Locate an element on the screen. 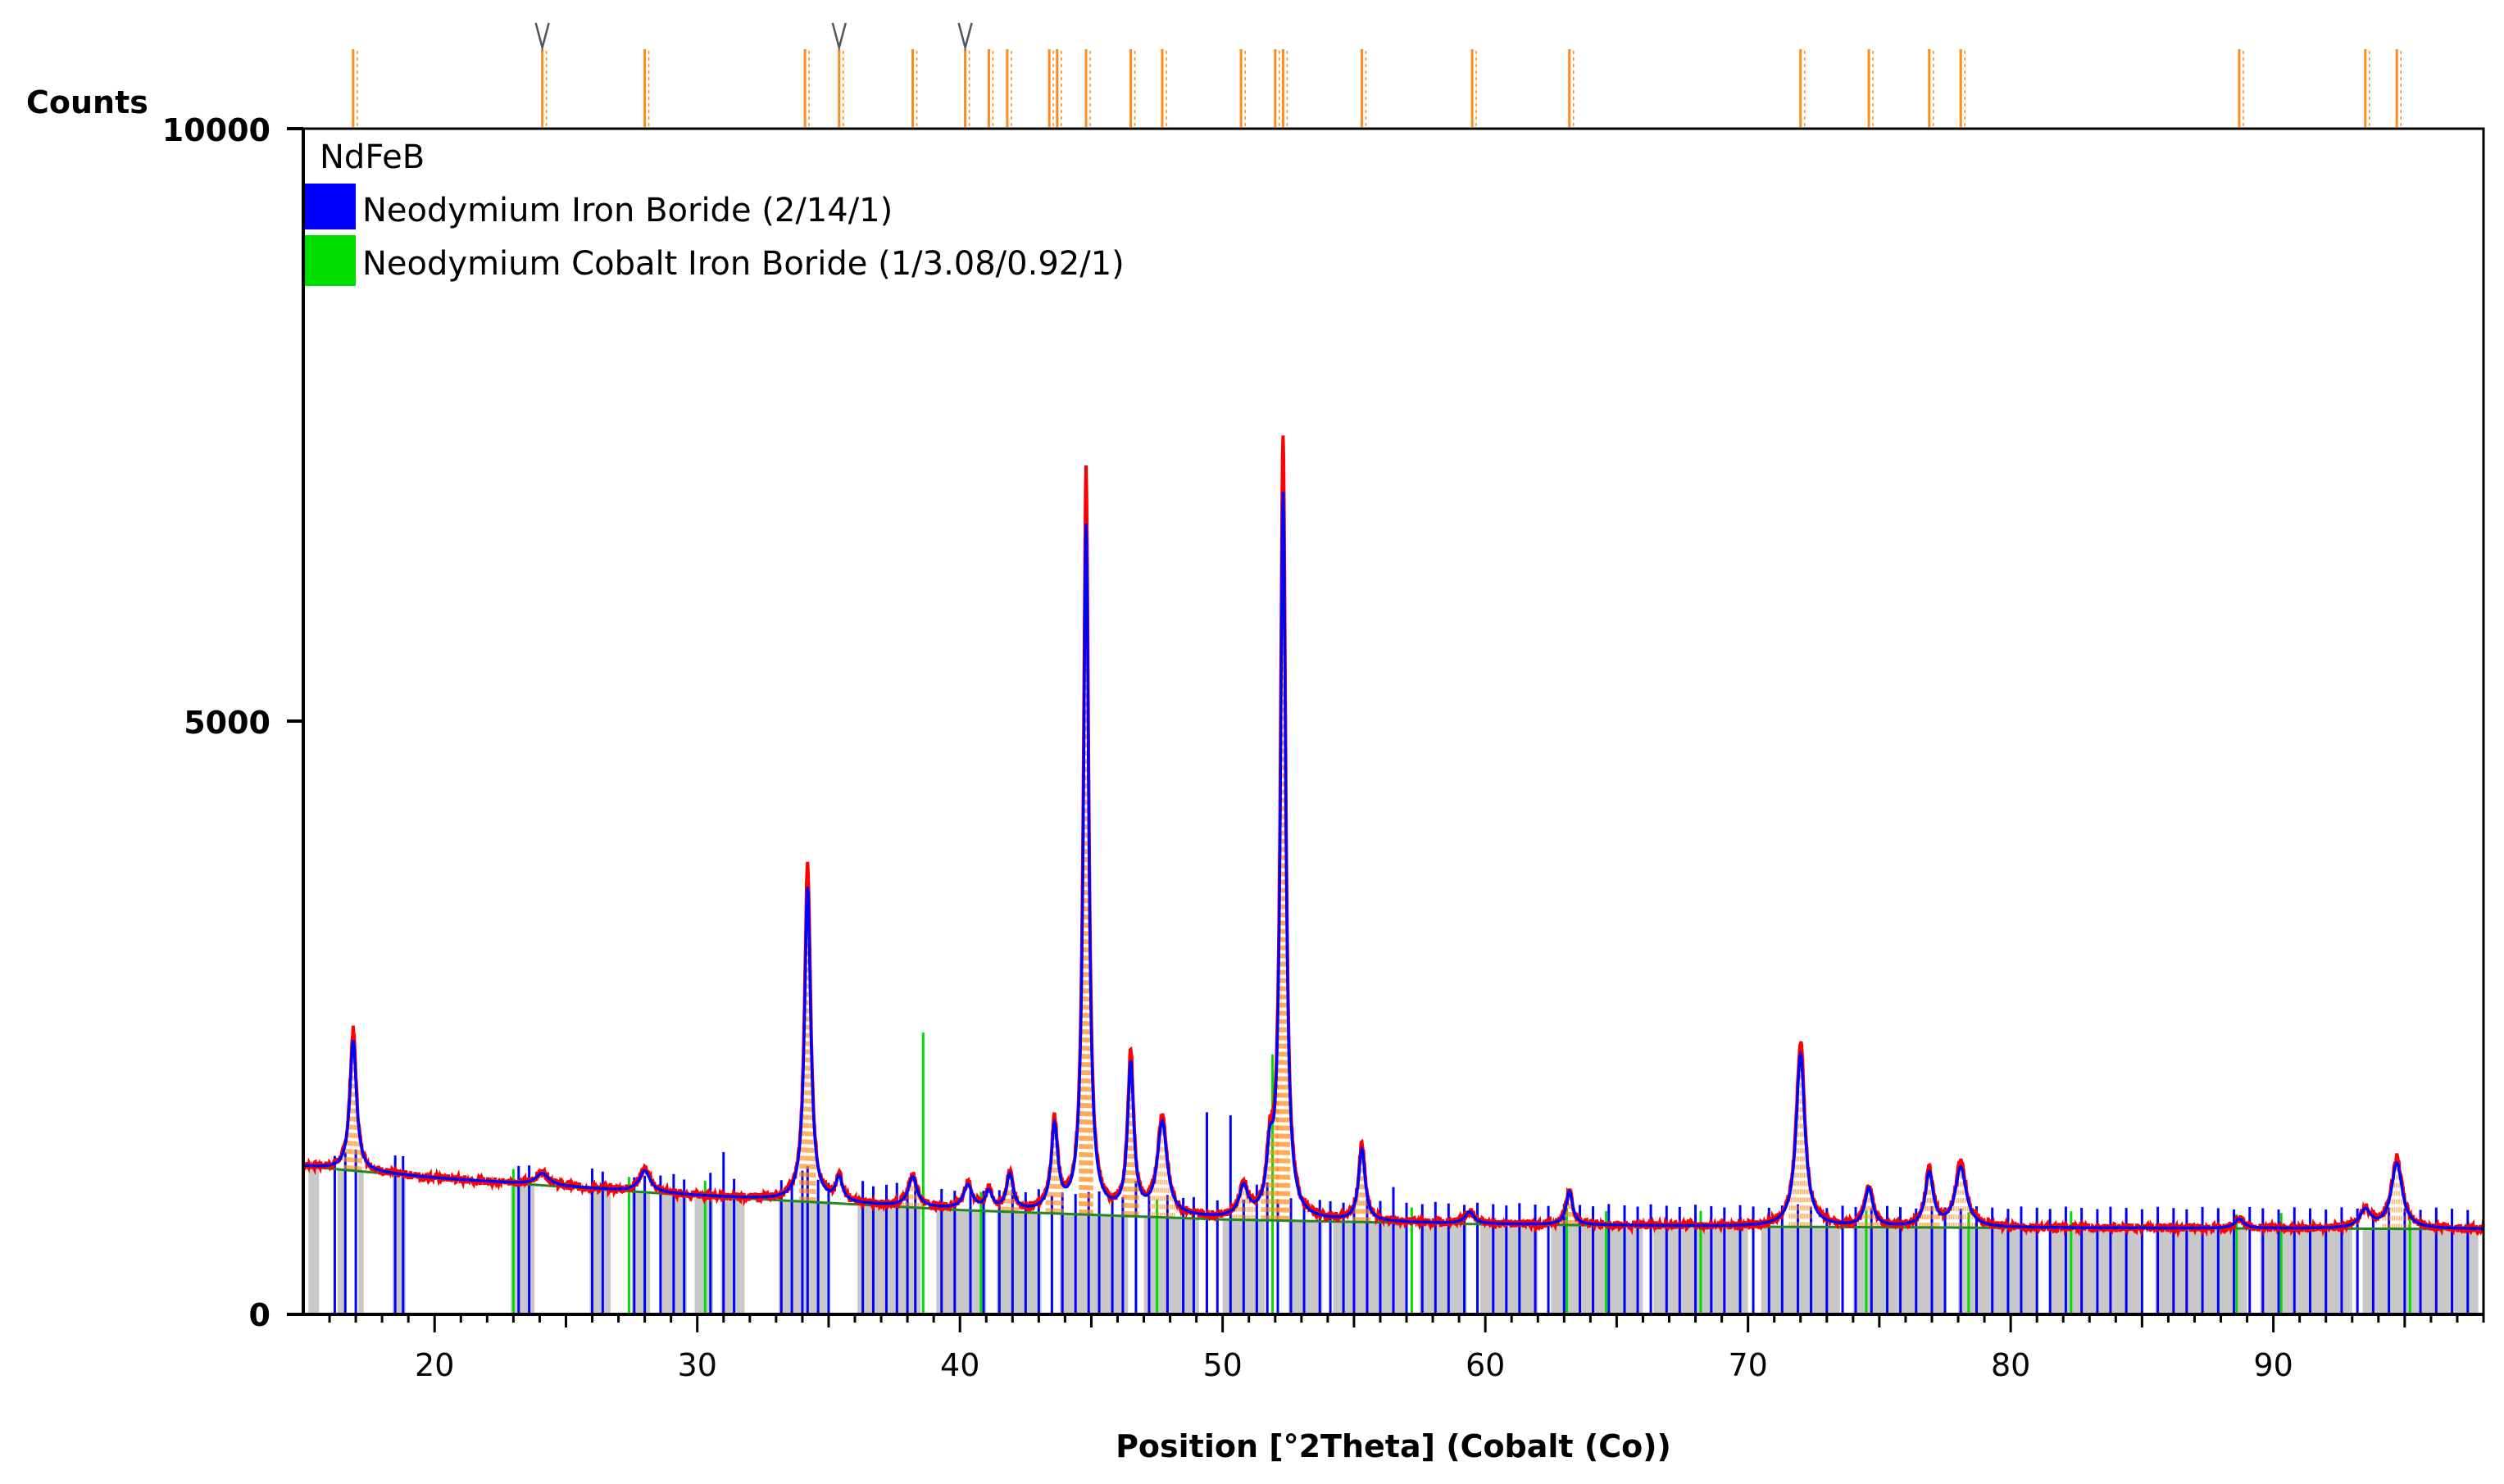  y-tick-label-5000: 5000 is located at coordinates (227, 723).